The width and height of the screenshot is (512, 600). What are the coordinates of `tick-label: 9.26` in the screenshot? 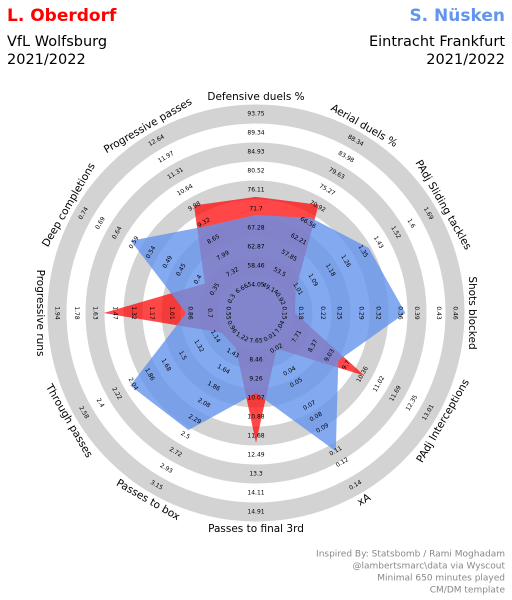 It's located at (256, 378).